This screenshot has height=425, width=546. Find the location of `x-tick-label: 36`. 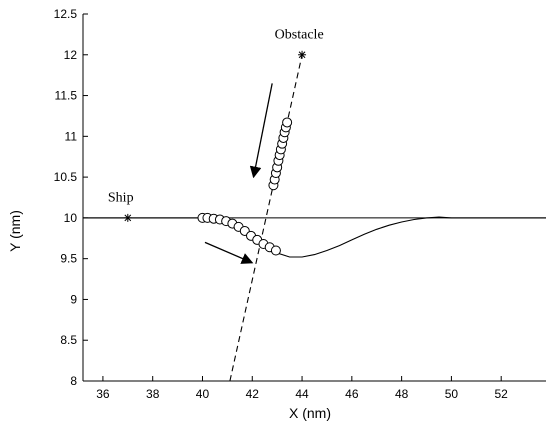

x-tick-label: 36 is located at coordinates (103, 394).